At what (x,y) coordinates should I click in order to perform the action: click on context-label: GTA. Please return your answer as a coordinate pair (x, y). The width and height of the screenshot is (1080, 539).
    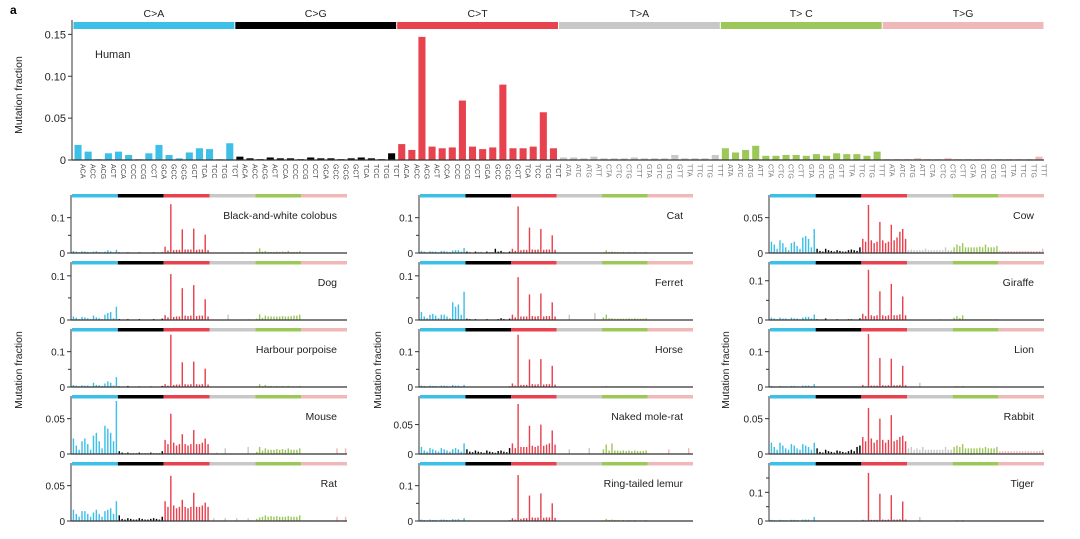
    Looking at the image, I should click on (648, 171).